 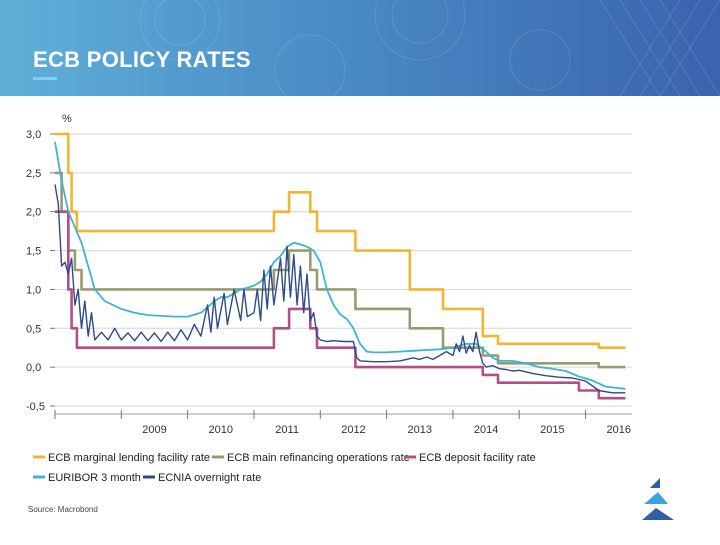 I want to click on triangle-logo-icon, so click(x=658, y=499).